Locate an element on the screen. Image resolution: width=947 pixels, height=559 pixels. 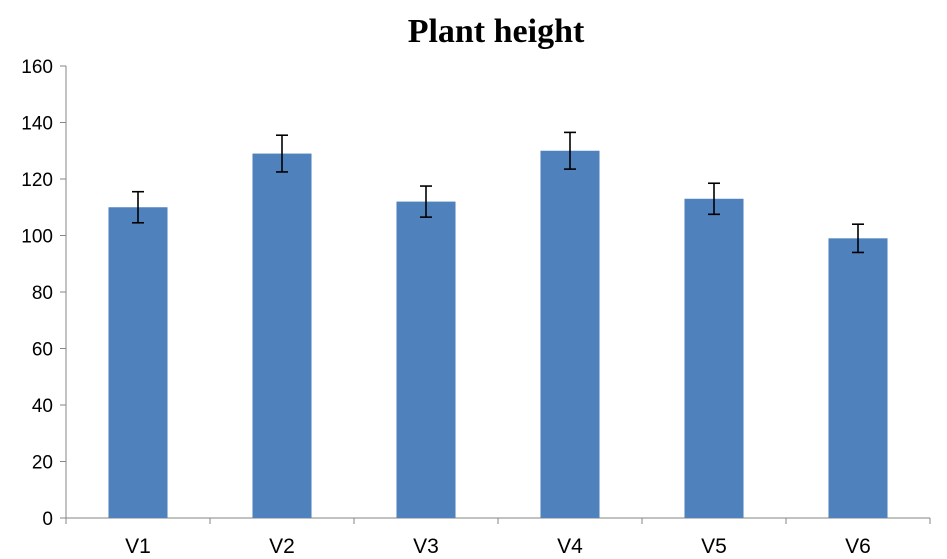
bar-v5 is located at coordinates (714, 358).